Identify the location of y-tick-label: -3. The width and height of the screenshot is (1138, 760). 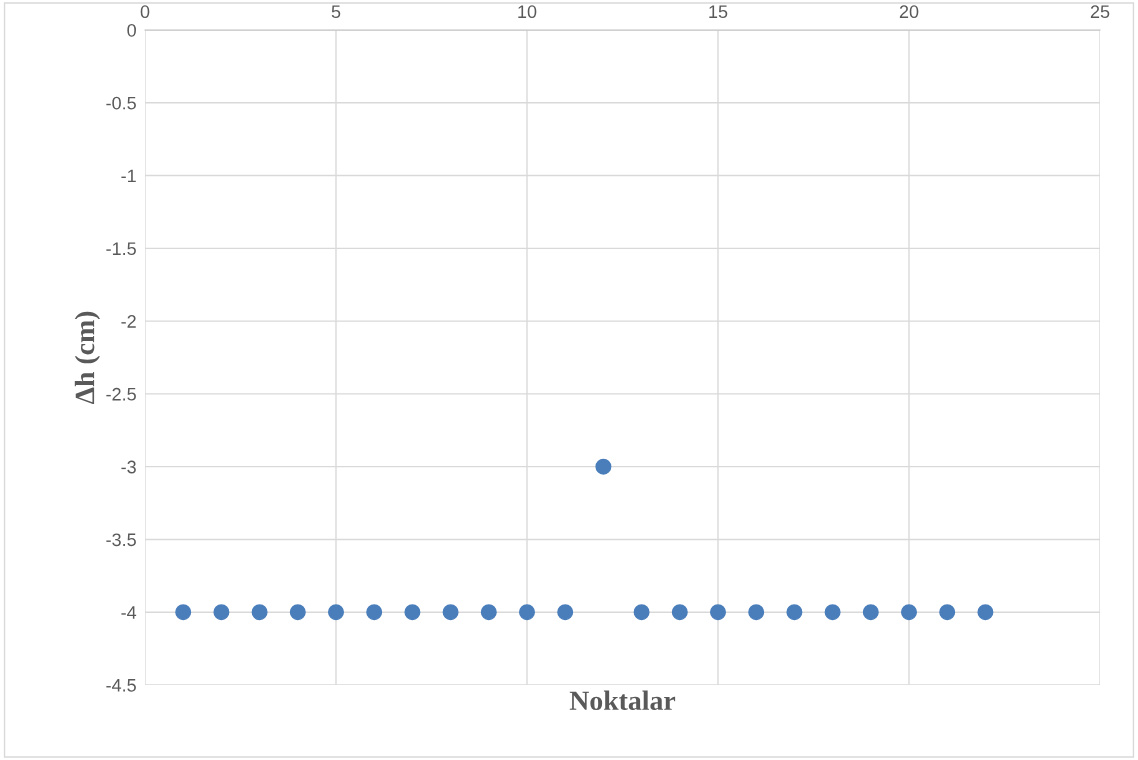
(128, 467).